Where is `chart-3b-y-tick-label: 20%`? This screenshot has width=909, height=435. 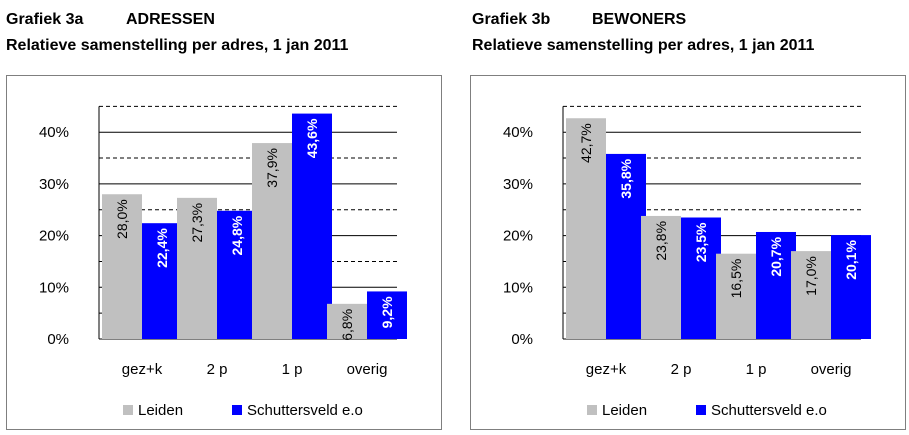 chart-3b-y-tick-label: 20% is located at coordinates (518, 236).